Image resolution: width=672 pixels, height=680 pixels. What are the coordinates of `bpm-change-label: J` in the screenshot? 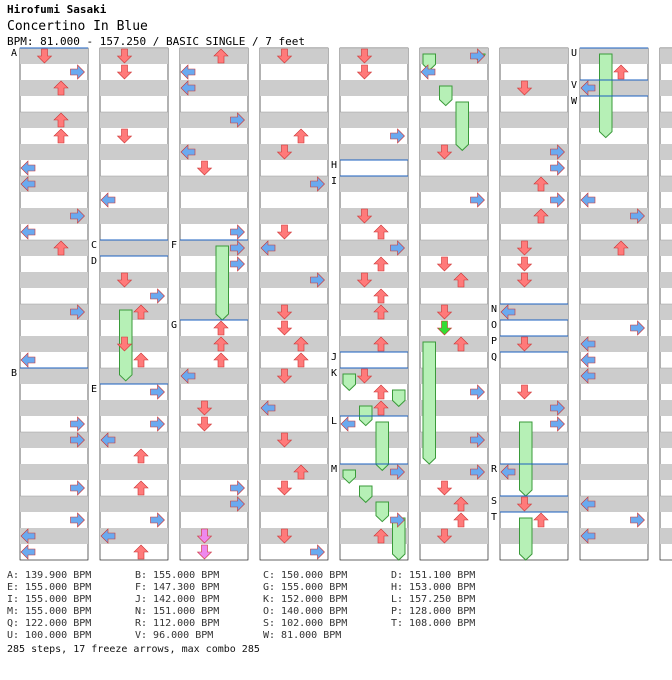 It's located at (334, 357).